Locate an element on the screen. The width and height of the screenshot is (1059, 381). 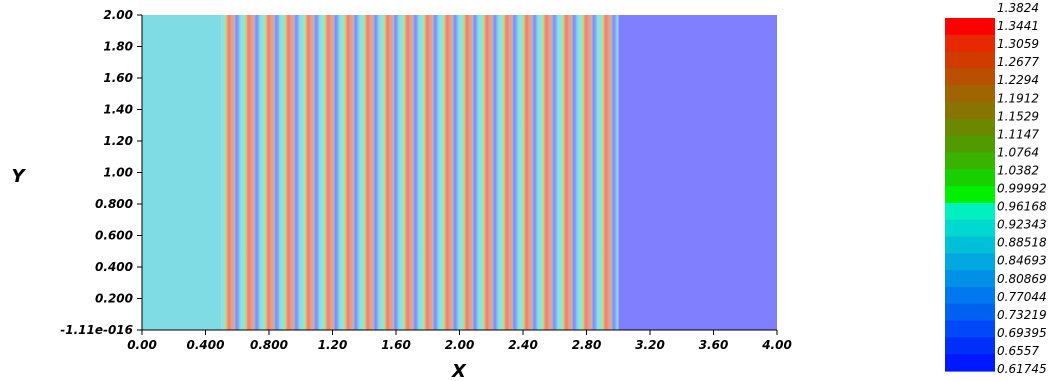
colorbar-label: 1.1529 is located at coordinates (1018, 116).